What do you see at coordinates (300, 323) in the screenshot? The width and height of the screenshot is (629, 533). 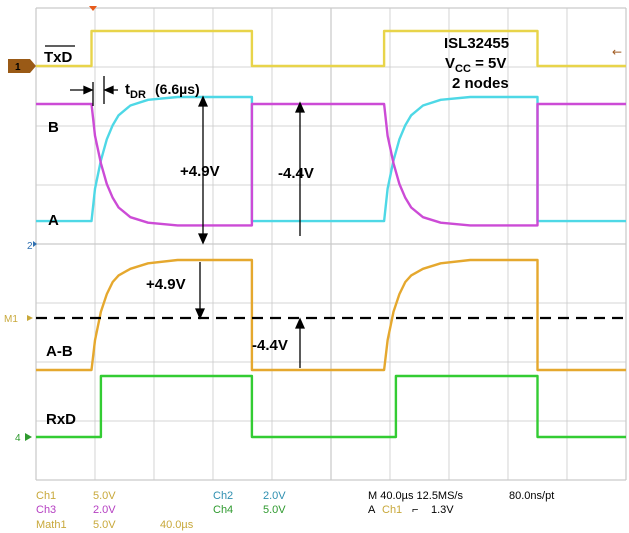 I see `math-neg-arrowhead` at bounding box center [300, 323].